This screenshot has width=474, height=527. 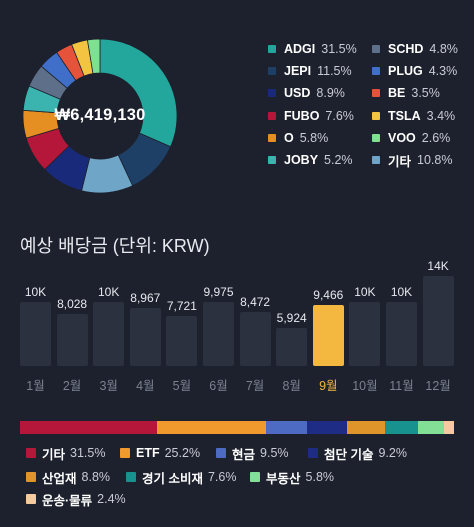 I want to click on sector-legend-item-tech: 첨단 기술 9.2%, so click(x=357, y=453).